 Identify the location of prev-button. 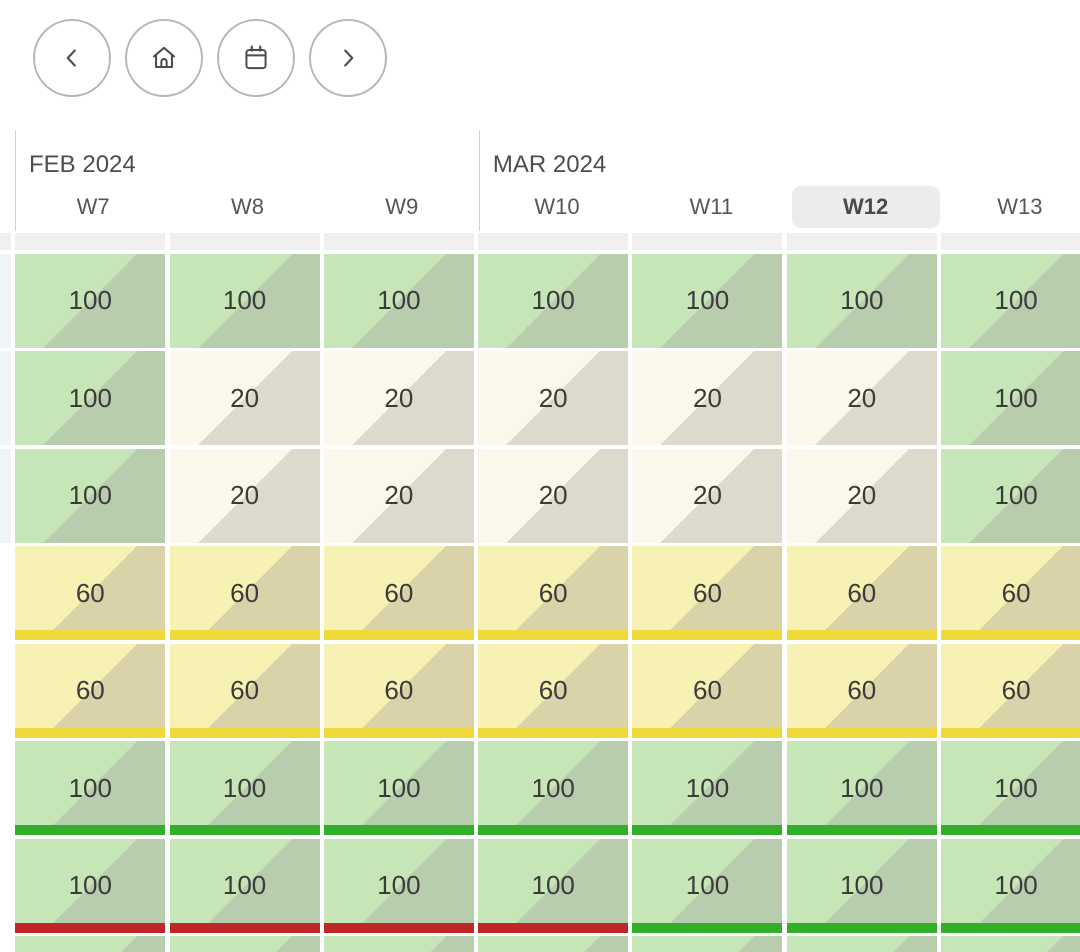
(72, 58).